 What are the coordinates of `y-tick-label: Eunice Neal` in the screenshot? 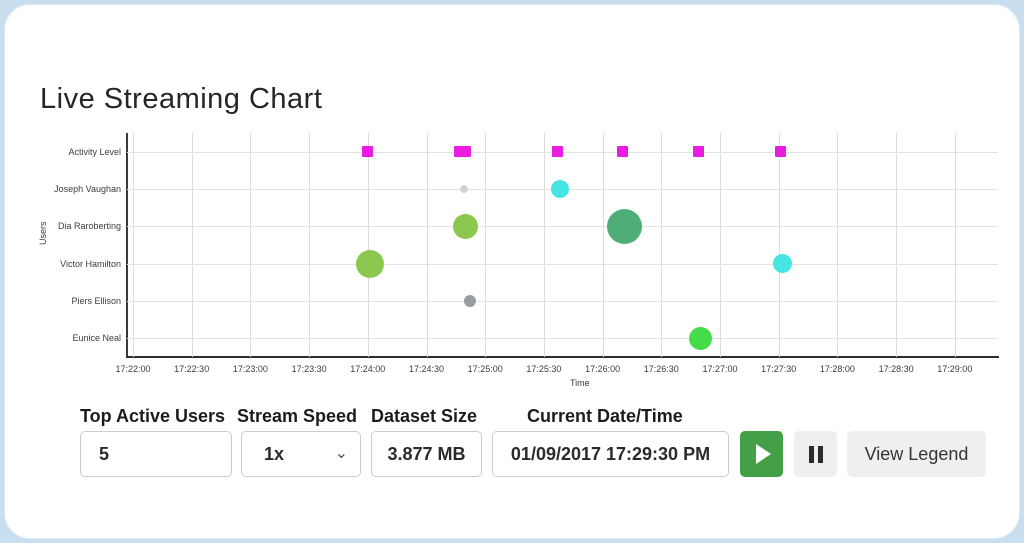 It's located at (96, 338).